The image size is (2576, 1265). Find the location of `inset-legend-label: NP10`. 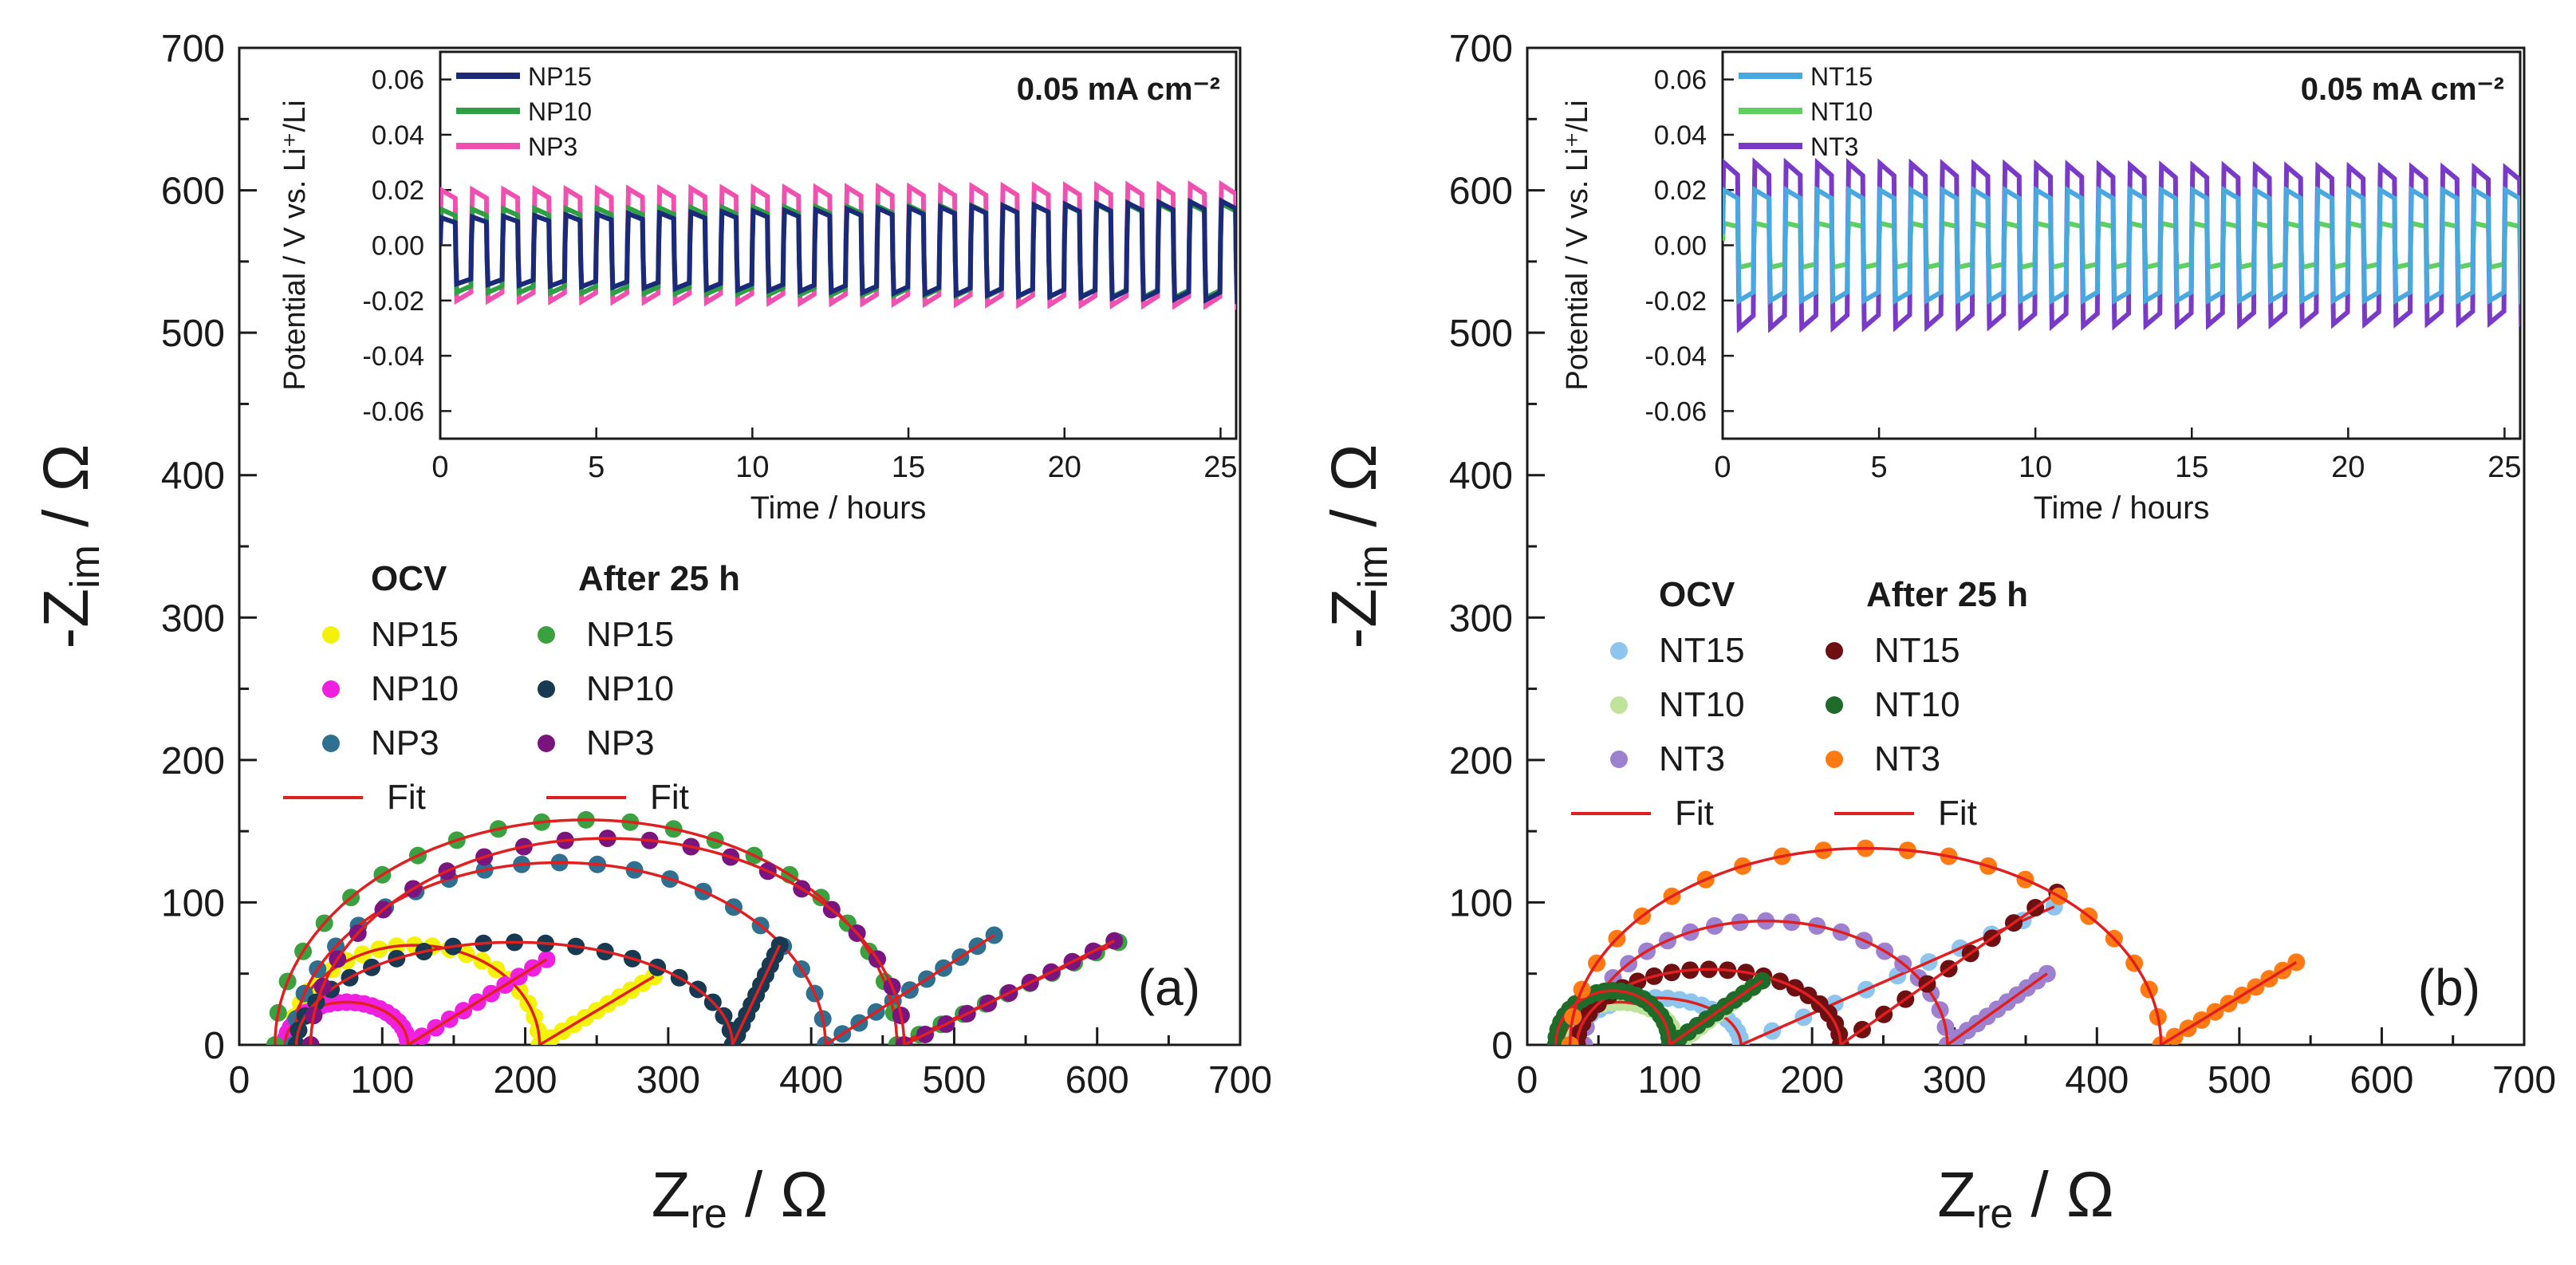

inset-legend-label: NP10 is located at coordinates (560, 112).